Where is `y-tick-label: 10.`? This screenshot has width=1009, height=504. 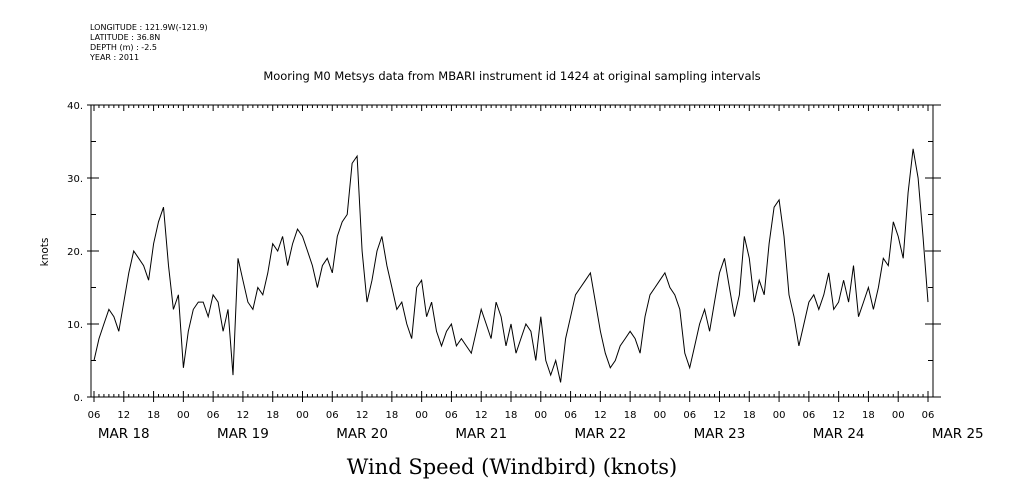
y-tick-label: 10. is located at coordinates (75, 325).